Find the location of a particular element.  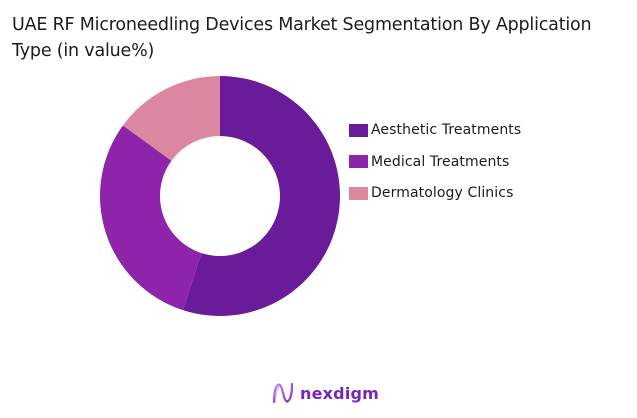

brand-logo: nexdigm is located at coordinates (325, 393).